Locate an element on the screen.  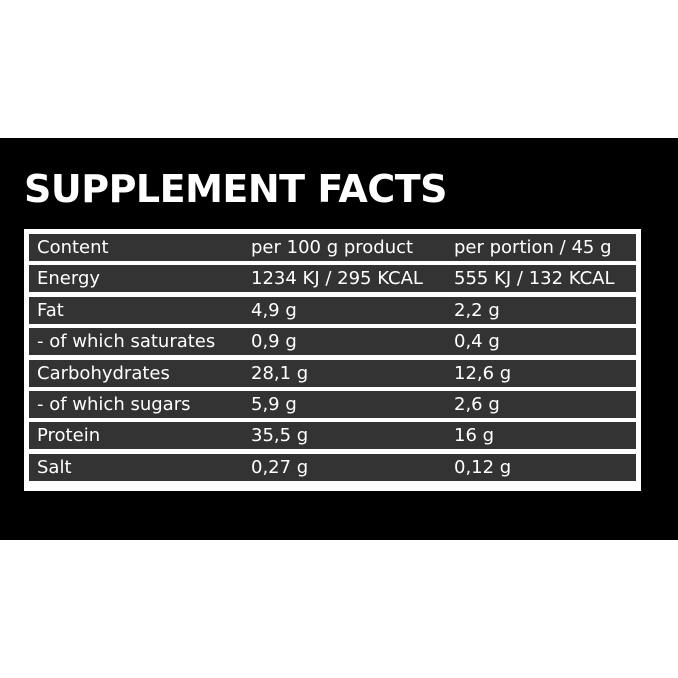
table-row: Salt 0,27 g 0,12 g is located at coordinates (332, 467).